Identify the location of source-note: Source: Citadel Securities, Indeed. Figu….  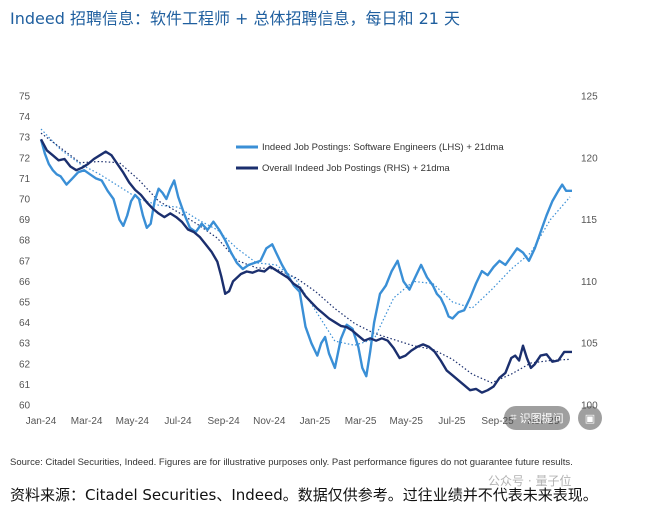
(291, 462).